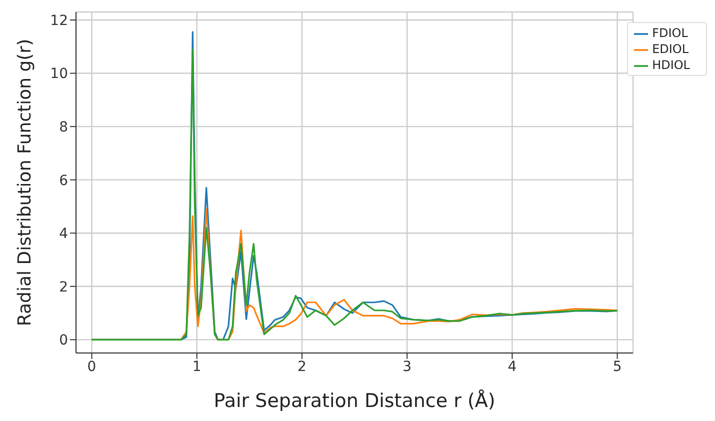  Describe the element at coordinates (63, 180) in the screenshot. I see `y-tick-label: 6` at that location.